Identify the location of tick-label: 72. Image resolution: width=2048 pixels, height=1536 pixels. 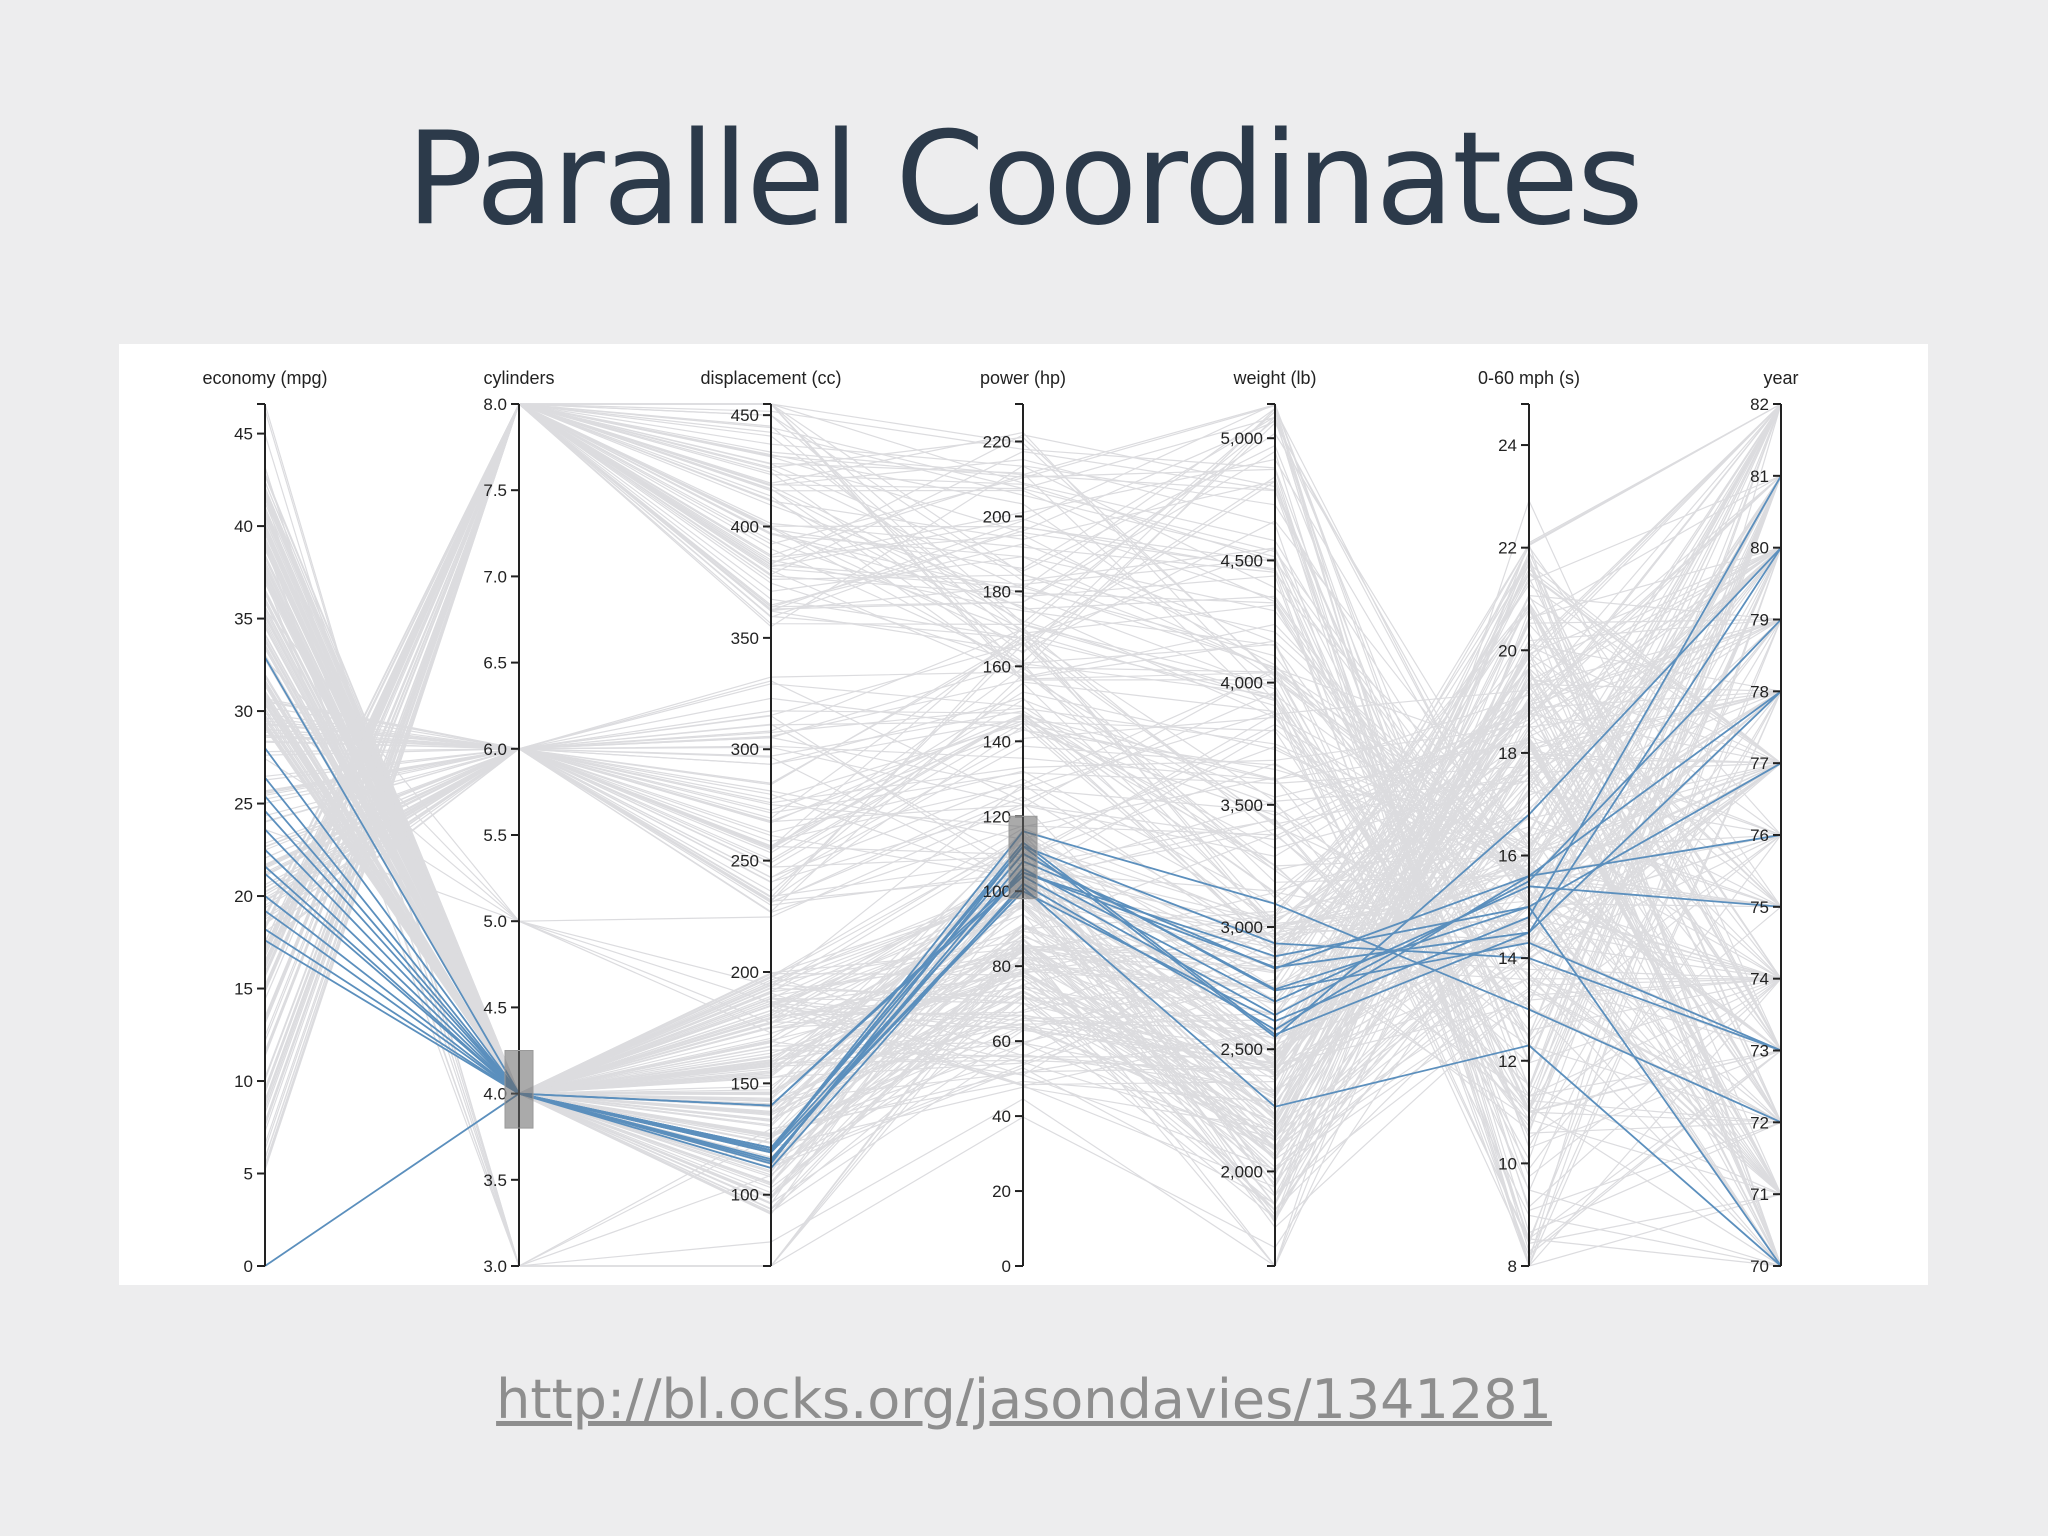
(1759, 1122).